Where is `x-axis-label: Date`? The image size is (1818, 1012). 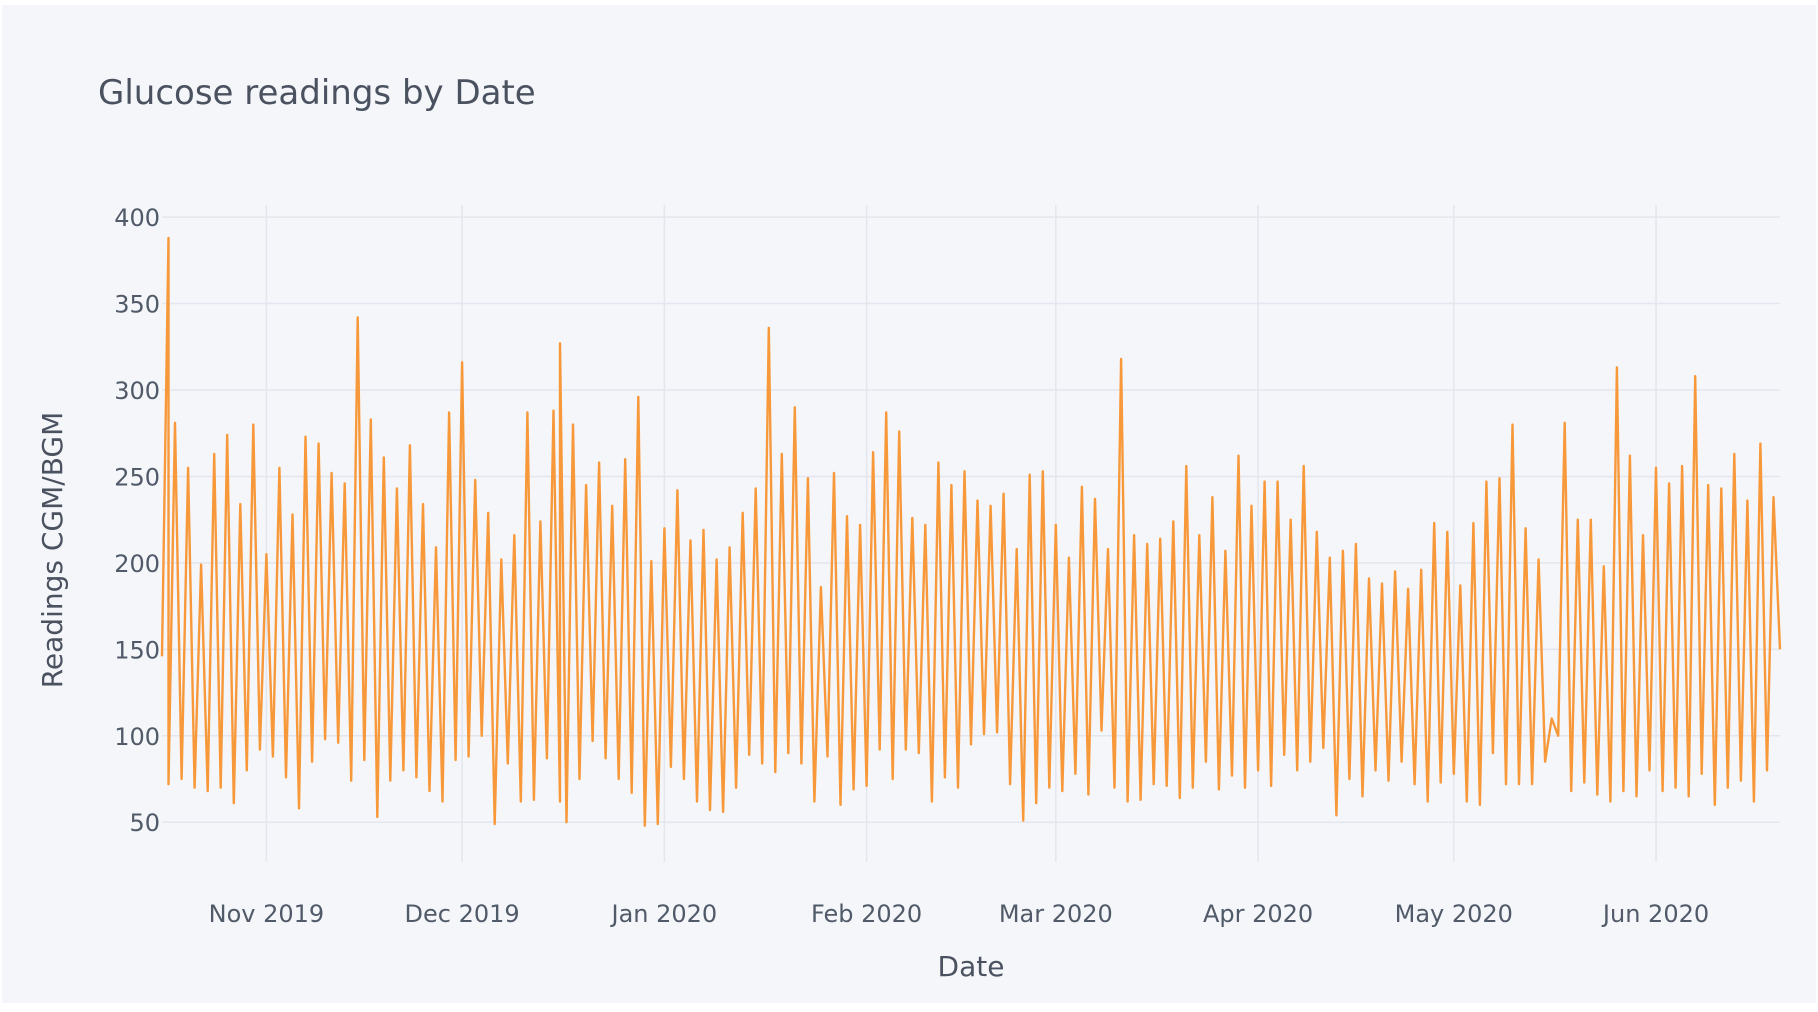 x-axis-label: Date is located at coordinates (971, 966).